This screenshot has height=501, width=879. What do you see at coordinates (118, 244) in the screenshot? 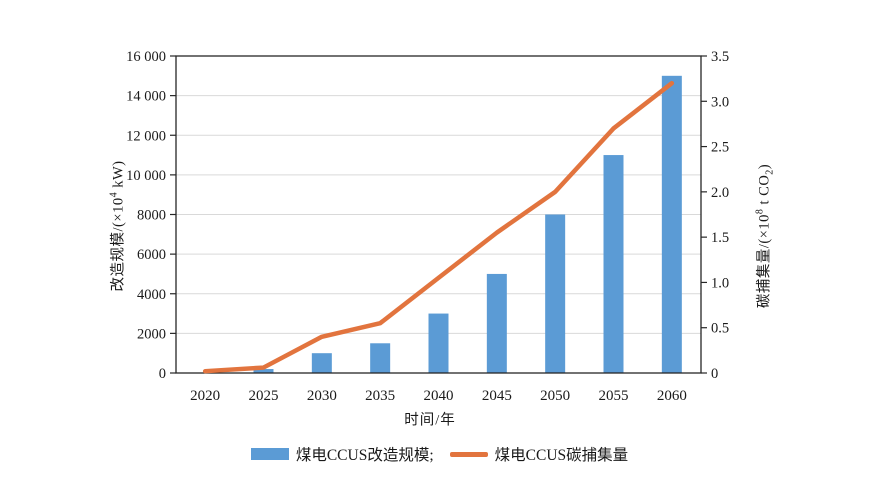
I see `left-axis-title-text: 改造规模/(×10` at bounding box center [118, 244].